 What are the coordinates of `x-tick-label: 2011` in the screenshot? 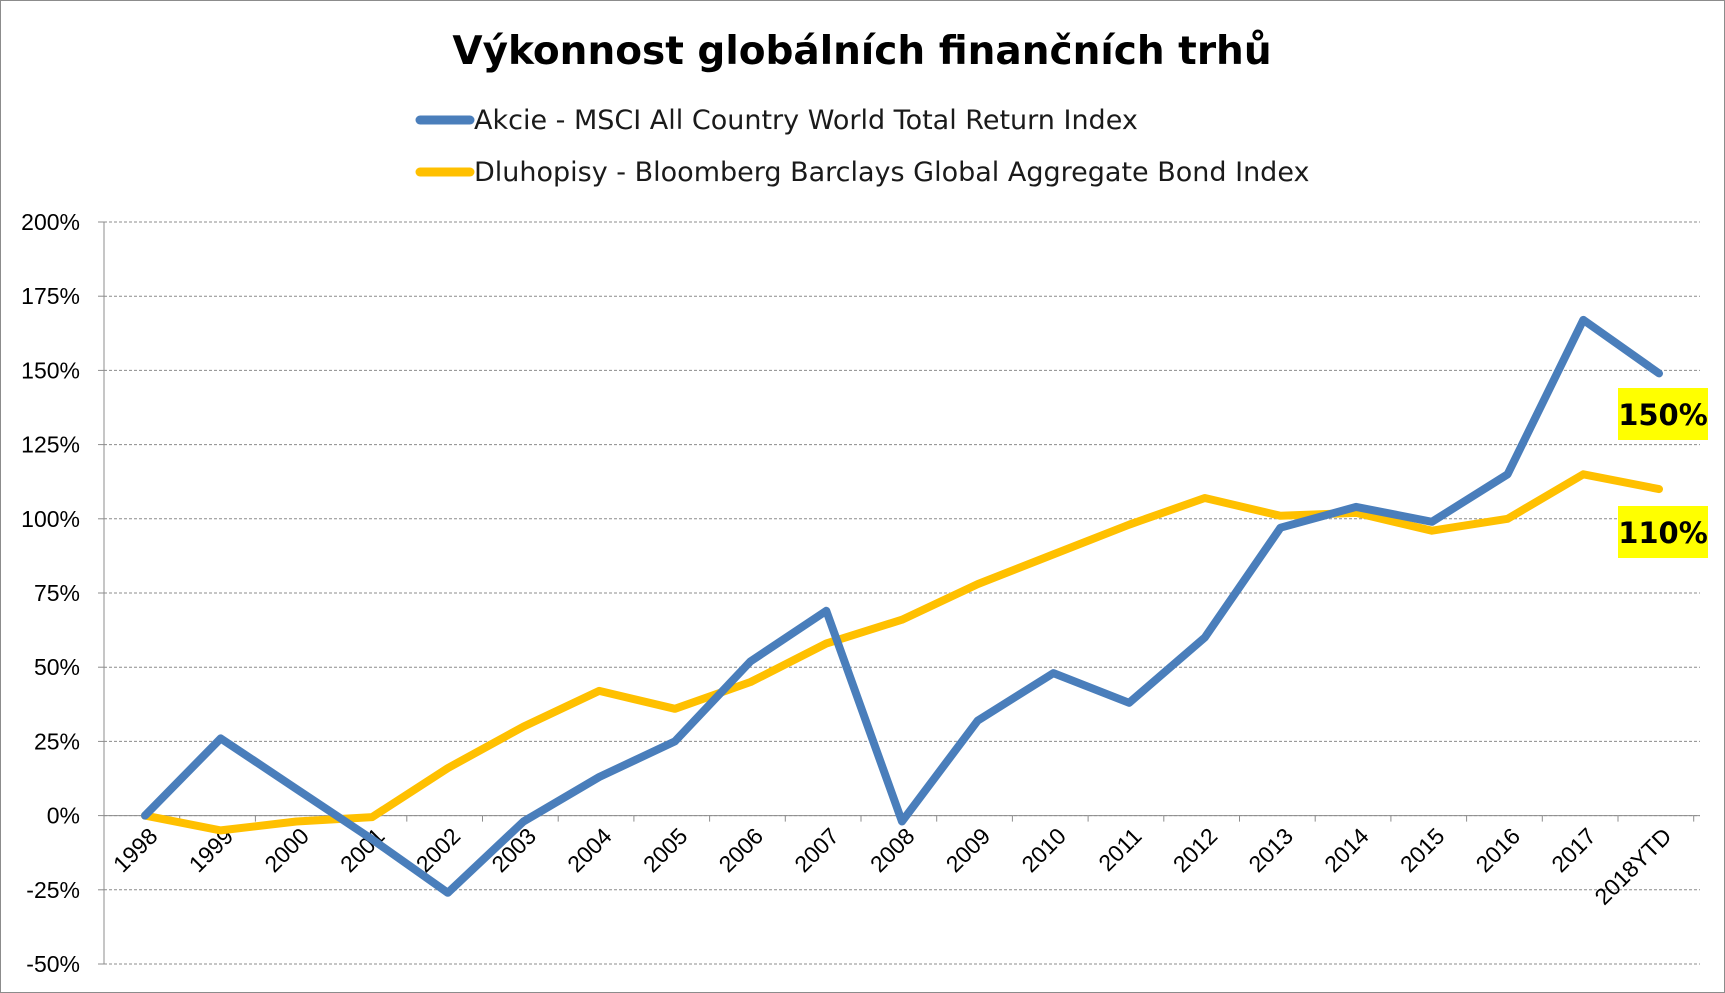 It's located at (1119, 849).